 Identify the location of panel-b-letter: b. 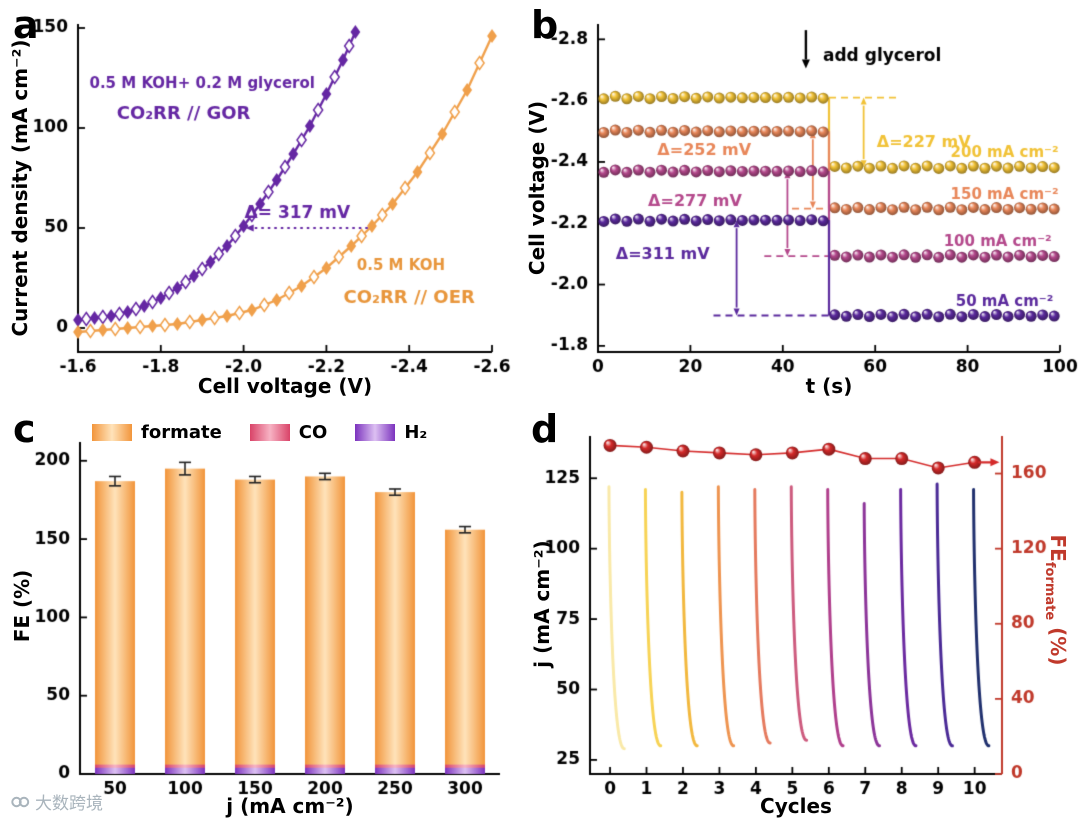
(545, 25).